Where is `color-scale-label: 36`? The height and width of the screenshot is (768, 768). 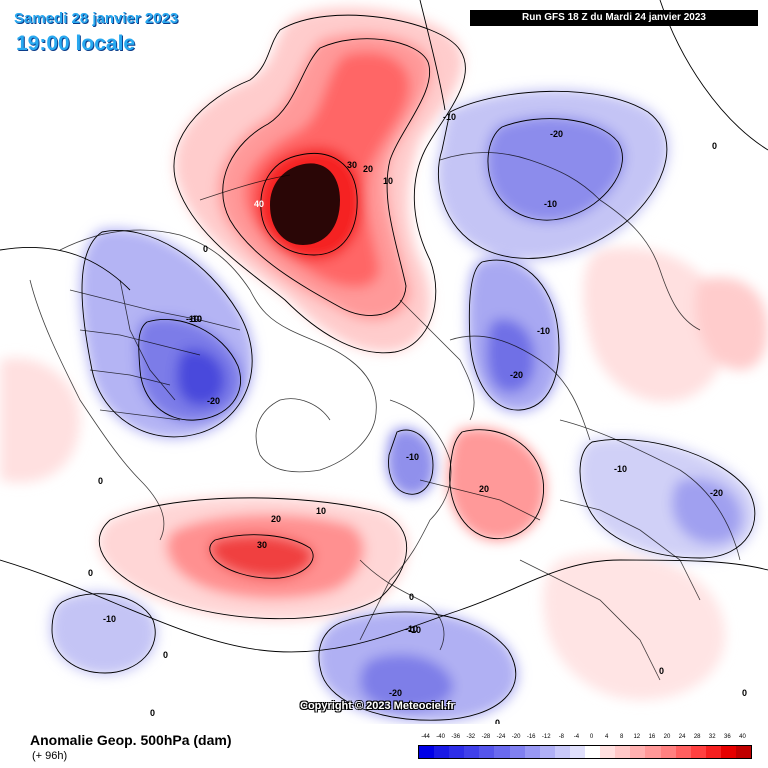
color-scale-label: 36 is located at coordinates (727, 737).